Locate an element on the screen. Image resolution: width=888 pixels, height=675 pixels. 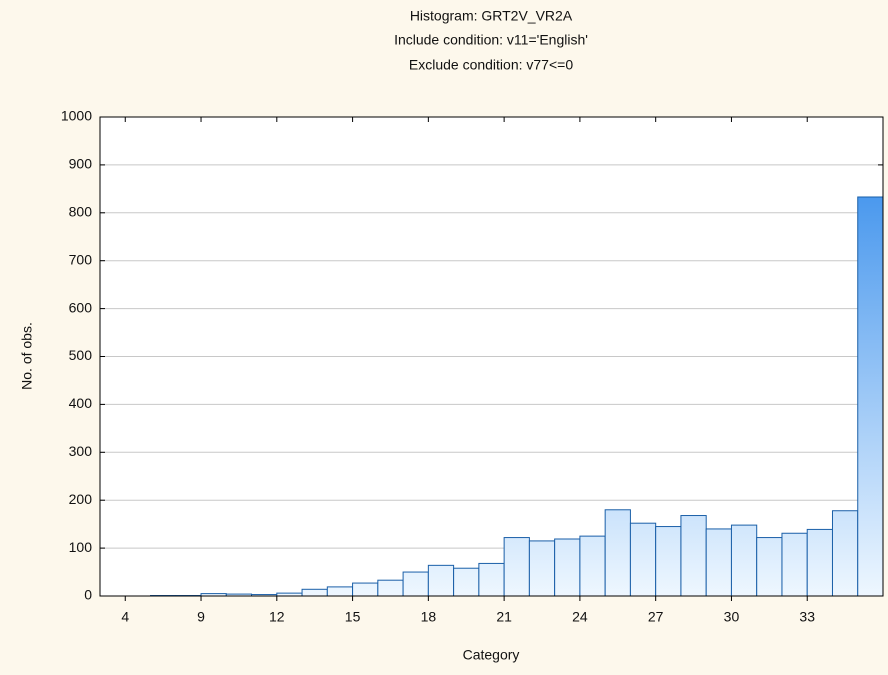
y-tick-label: 700 is located at coordinates (81, 259).